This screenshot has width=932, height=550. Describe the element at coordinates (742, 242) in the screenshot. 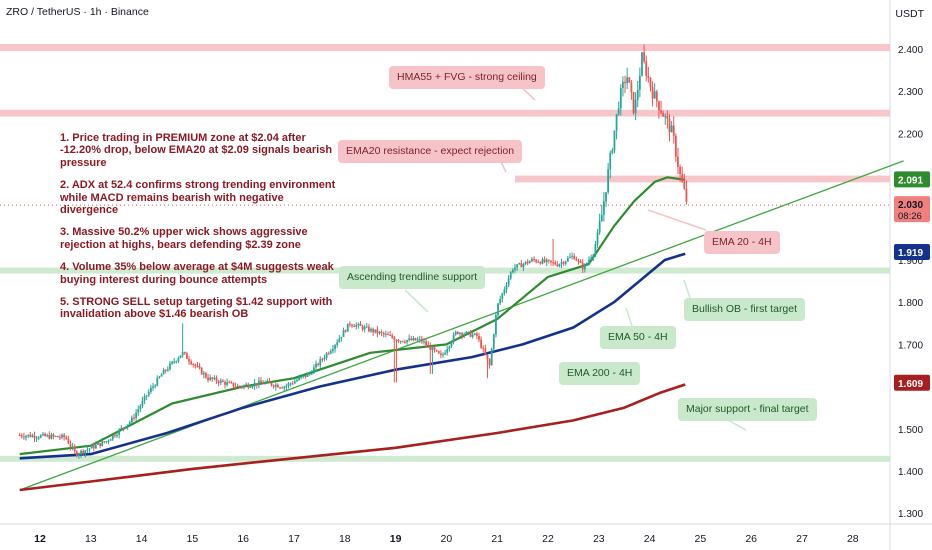

I see `annotation-ema20-4h: EMA 20 - 4H` at that location.